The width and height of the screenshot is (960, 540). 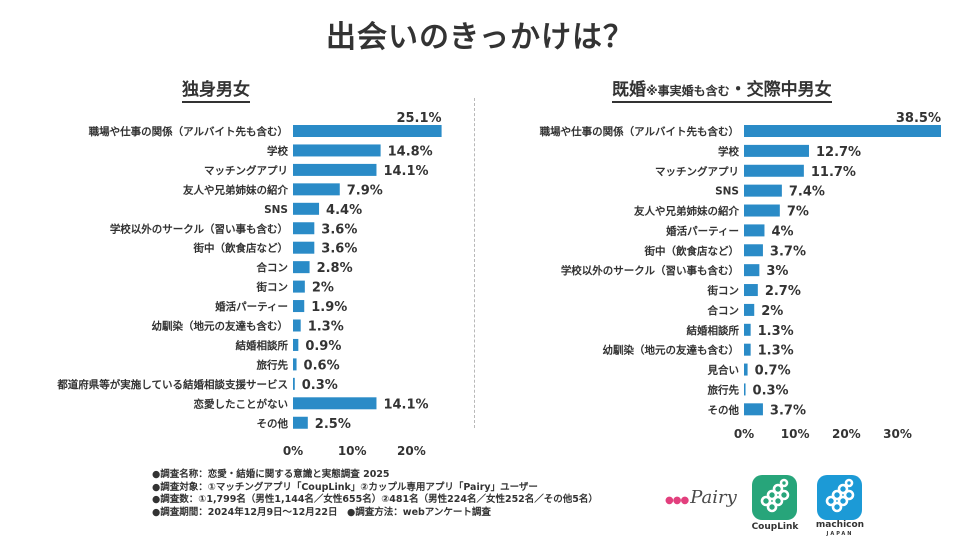 I want to click on right-tick-label: 10%, so click(x=795, y=434).